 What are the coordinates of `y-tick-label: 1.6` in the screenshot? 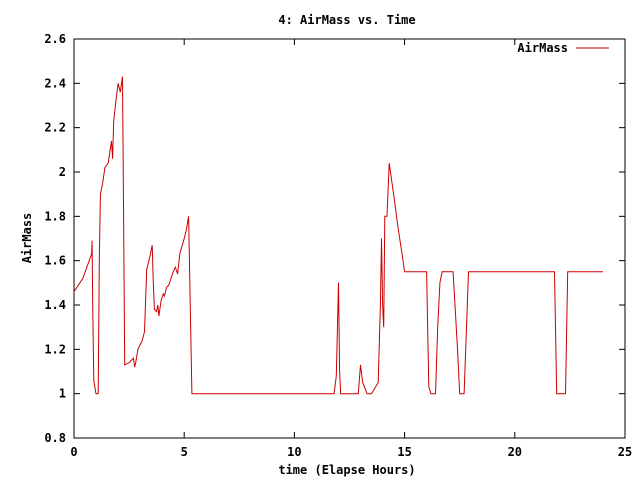 It's located at (55, 261).